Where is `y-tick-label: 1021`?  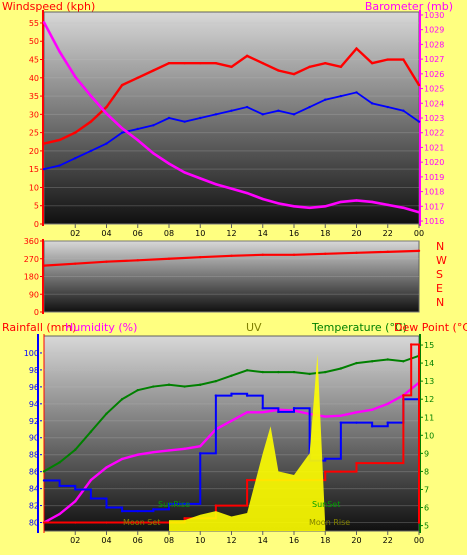
y-tick-label: 1021 is located at coordinates (434, 147).